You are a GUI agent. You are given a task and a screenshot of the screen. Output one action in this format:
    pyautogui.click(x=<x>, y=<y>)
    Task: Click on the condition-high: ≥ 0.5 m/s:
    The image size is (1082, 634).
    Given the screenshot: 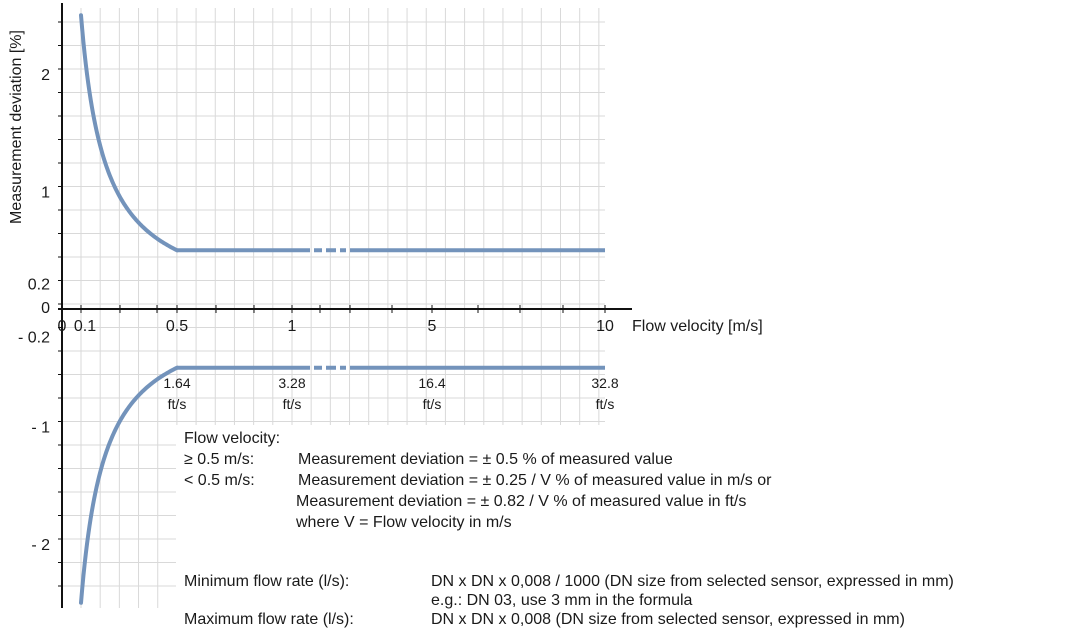 What is the action you would take?
    pyautogui.click(x=219, y=459)
    